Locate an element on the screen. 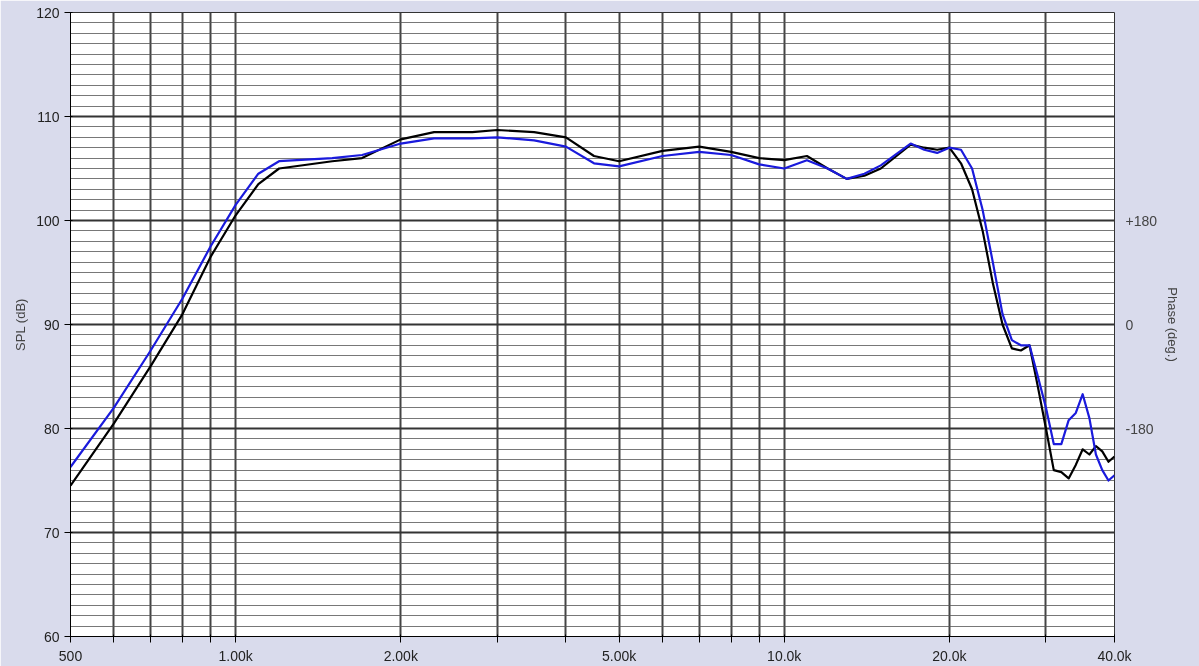  y-tick-label: 100 is located at coordinates (48, 220).